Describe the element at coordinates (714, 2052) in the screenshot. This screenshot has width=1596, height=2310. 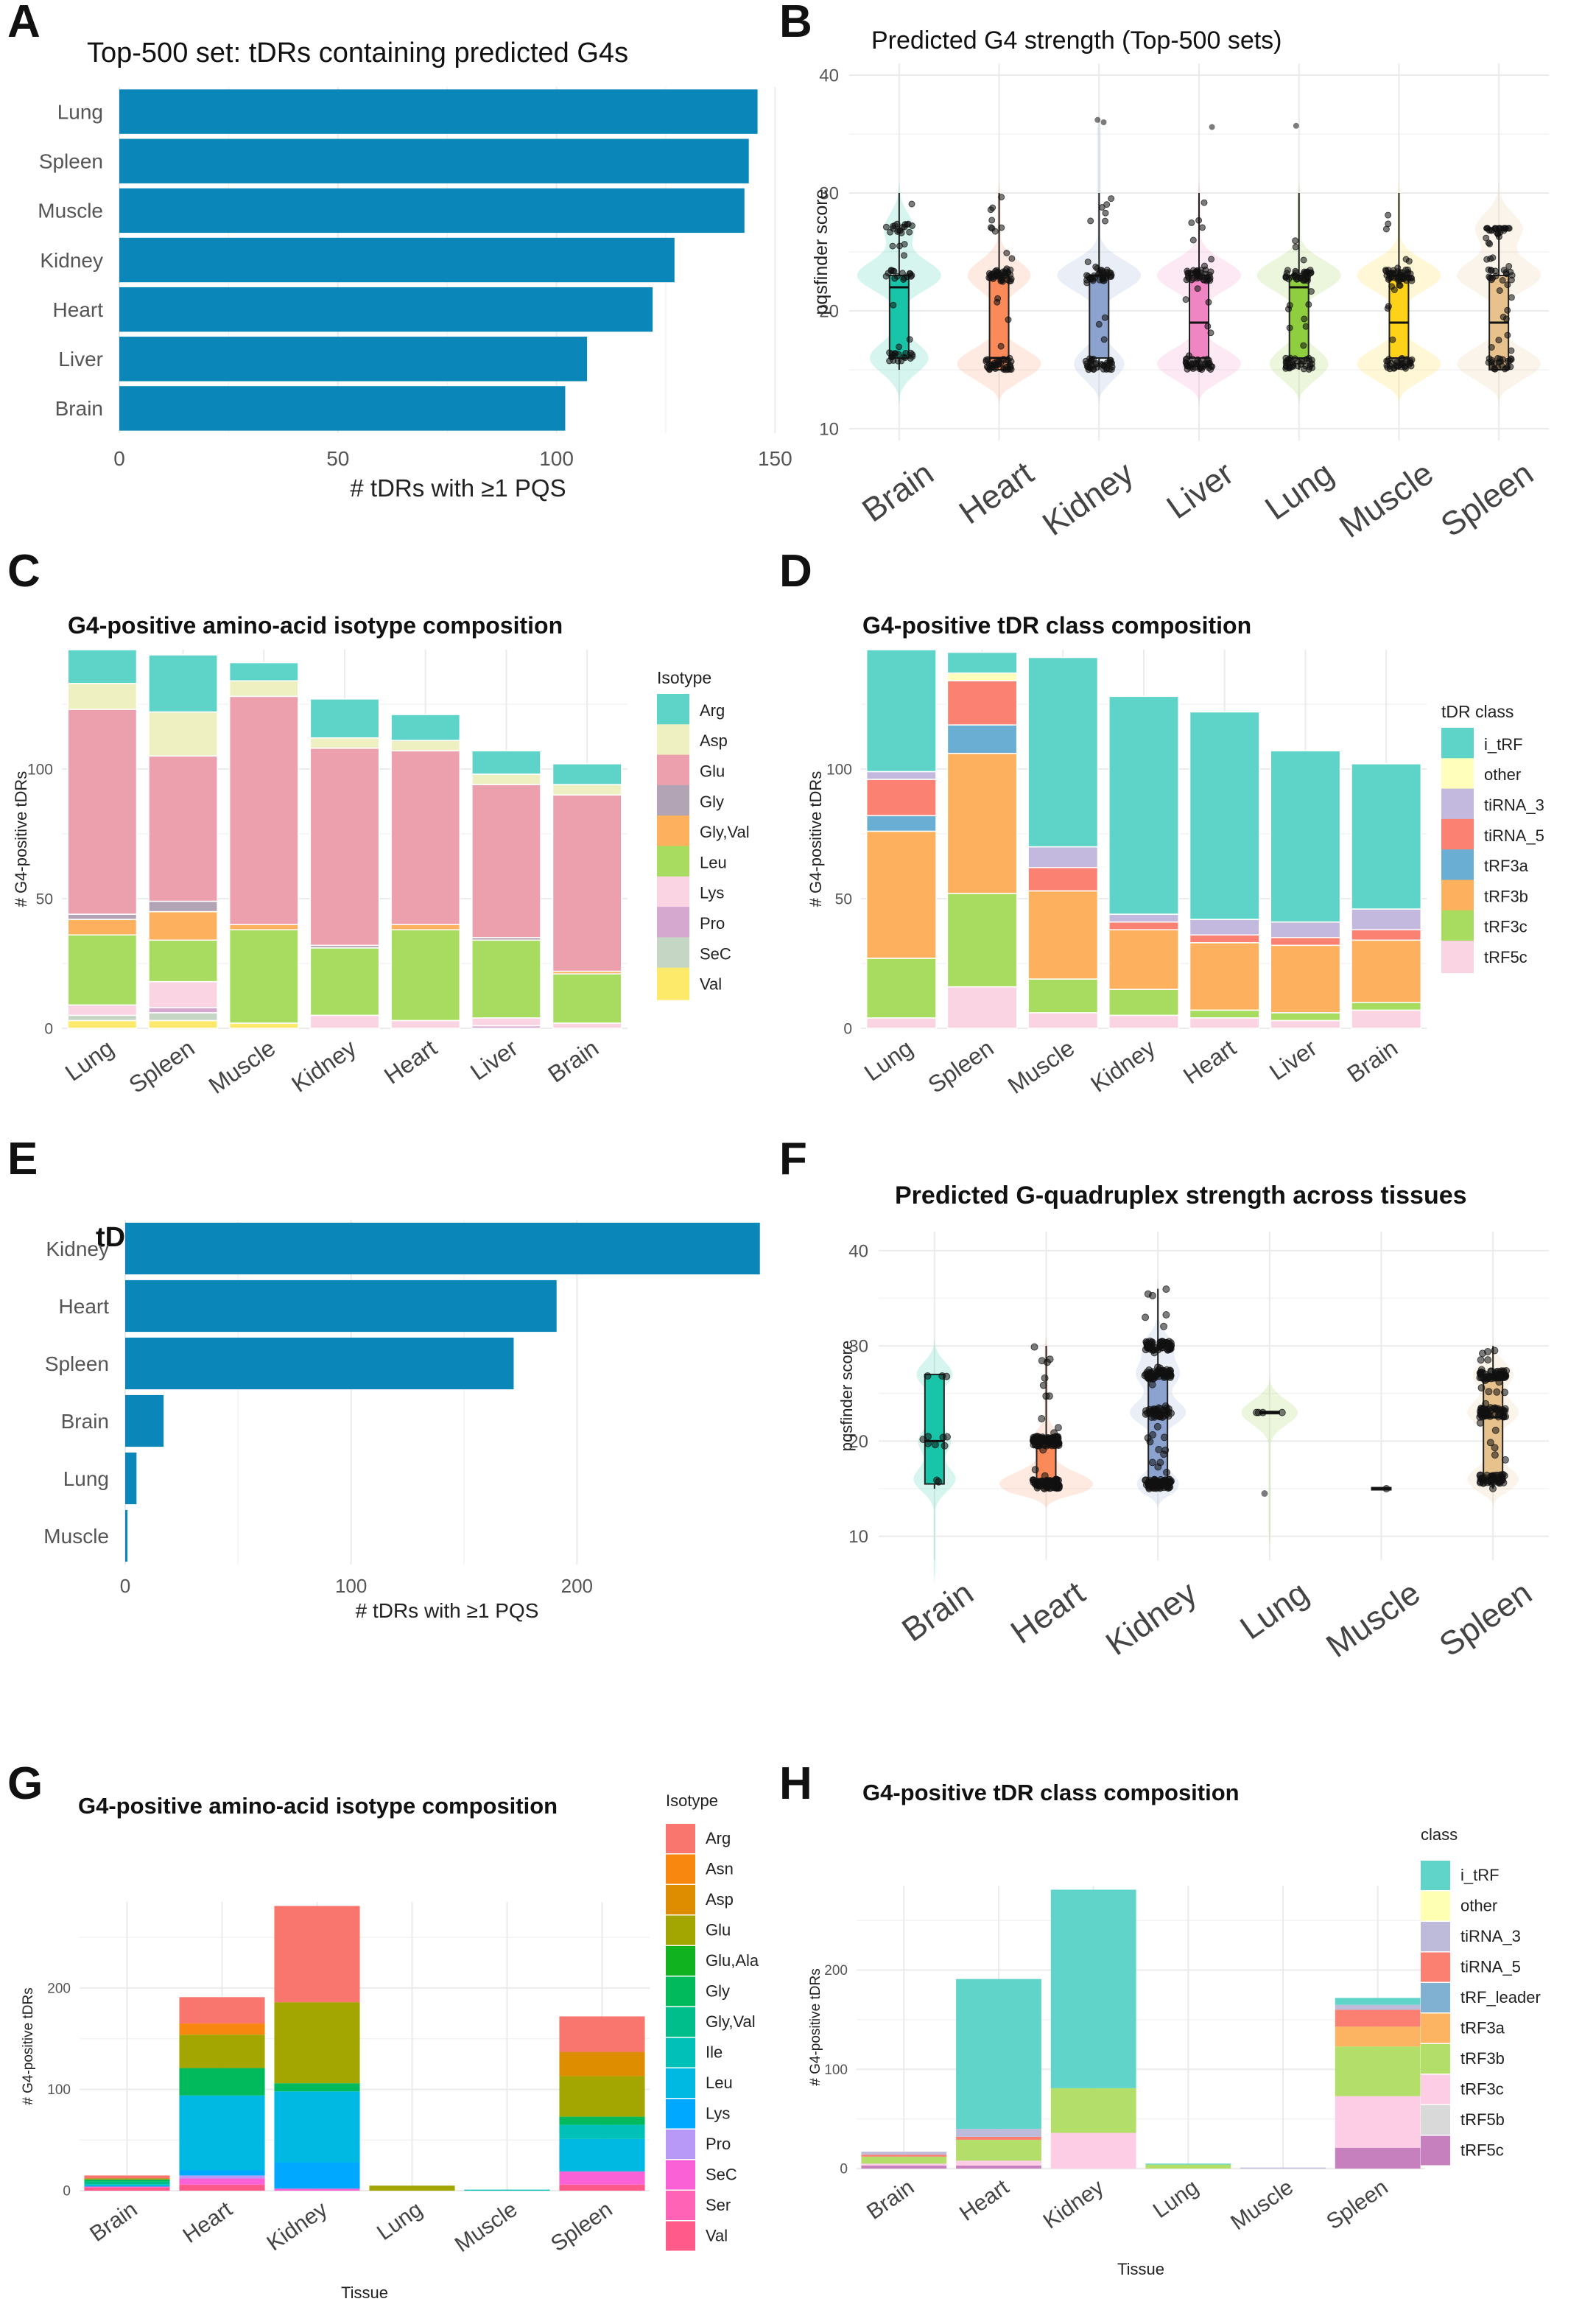
I see `legend-label: Ile` at that location.